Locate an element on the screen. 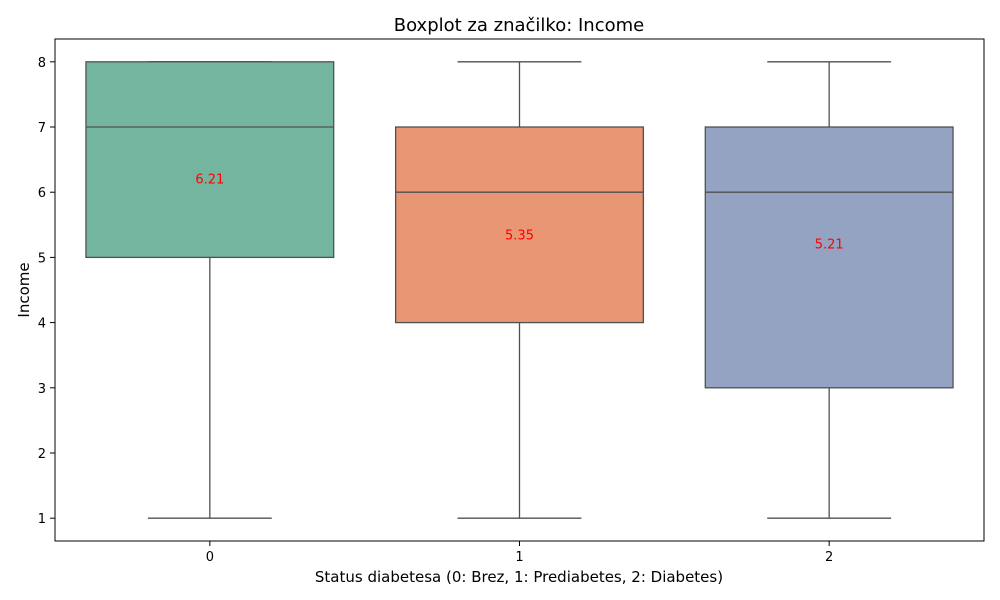  y-tick-label: 4 is located at coordinates (42, 324).